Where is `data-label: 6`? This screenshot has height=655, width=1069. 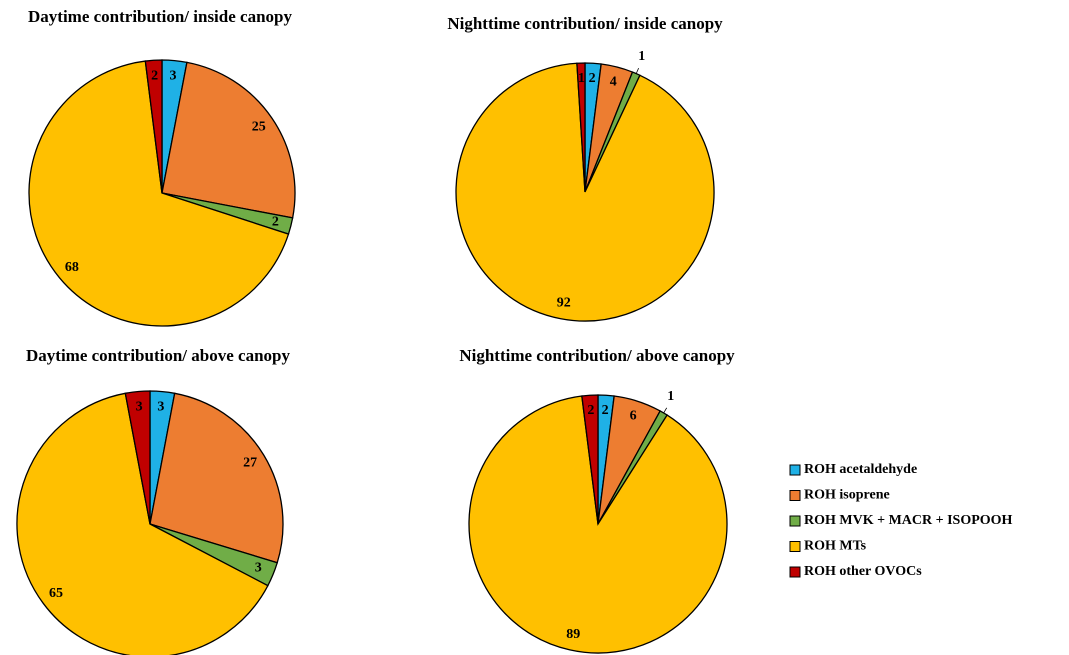
data-label: 6 is located at coordinates (633, 415).